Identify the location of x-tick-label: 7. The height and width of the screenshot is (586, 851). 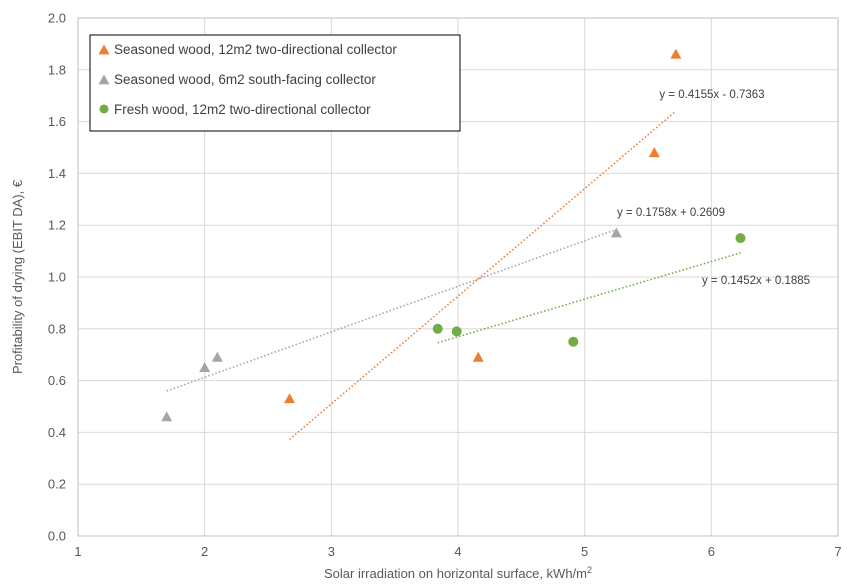
(837, 551).